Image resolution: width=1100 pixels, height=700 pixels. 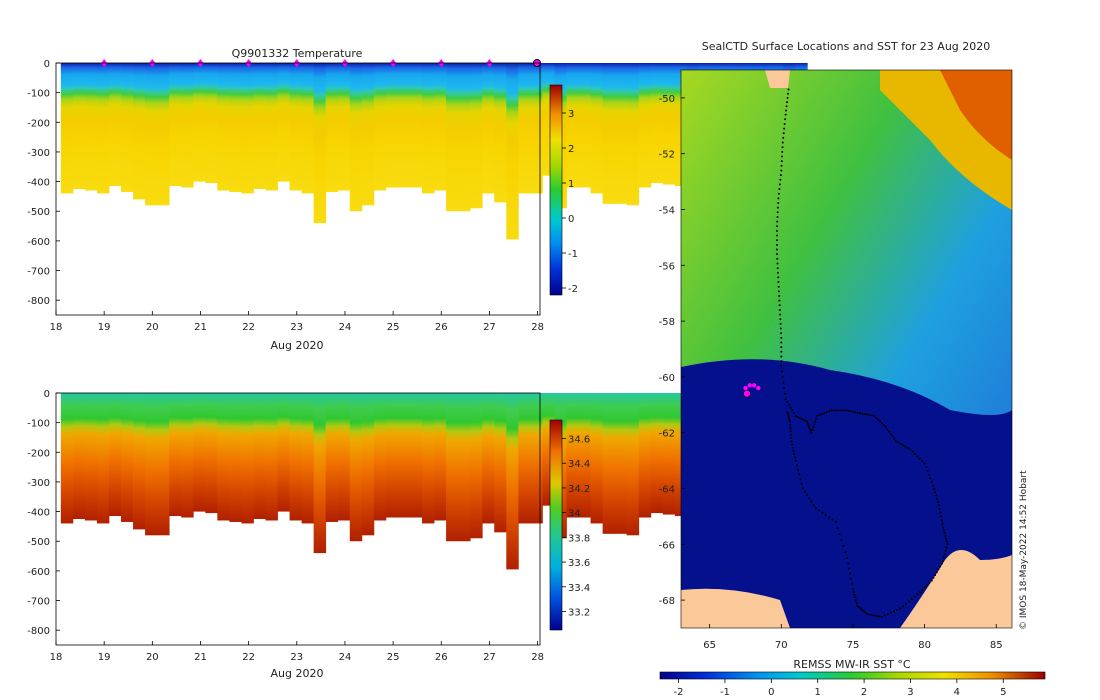 I want to click on lon-tick-label: 85, so click(x=996, y=645).